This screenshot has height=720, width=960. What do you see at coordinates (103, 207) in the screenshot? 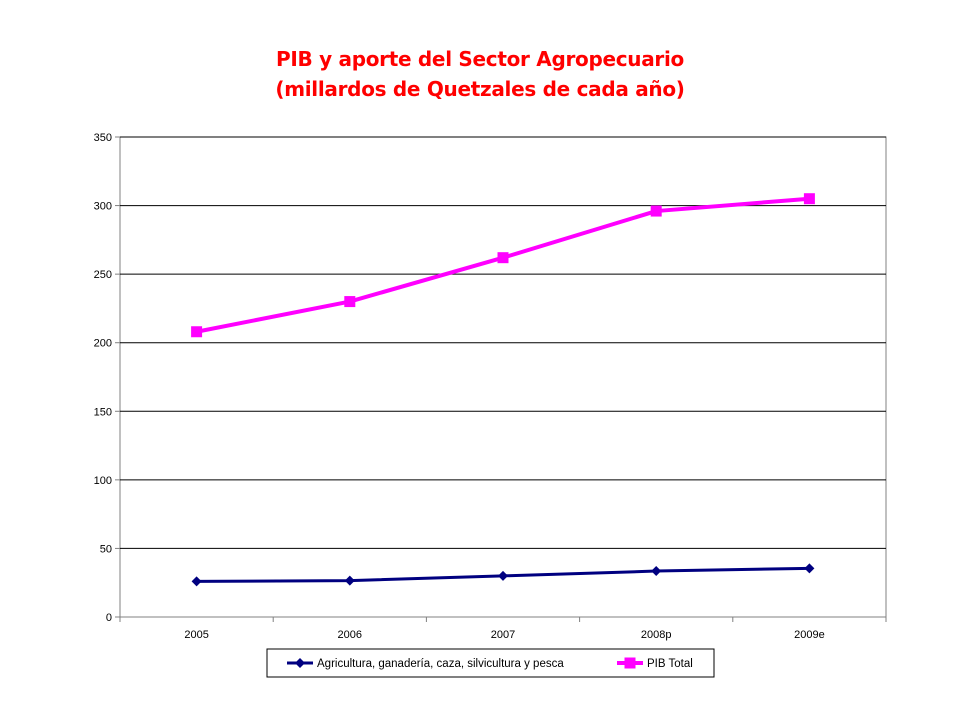
I see `y-tick-label: 300` at bounding box center [103, 207].